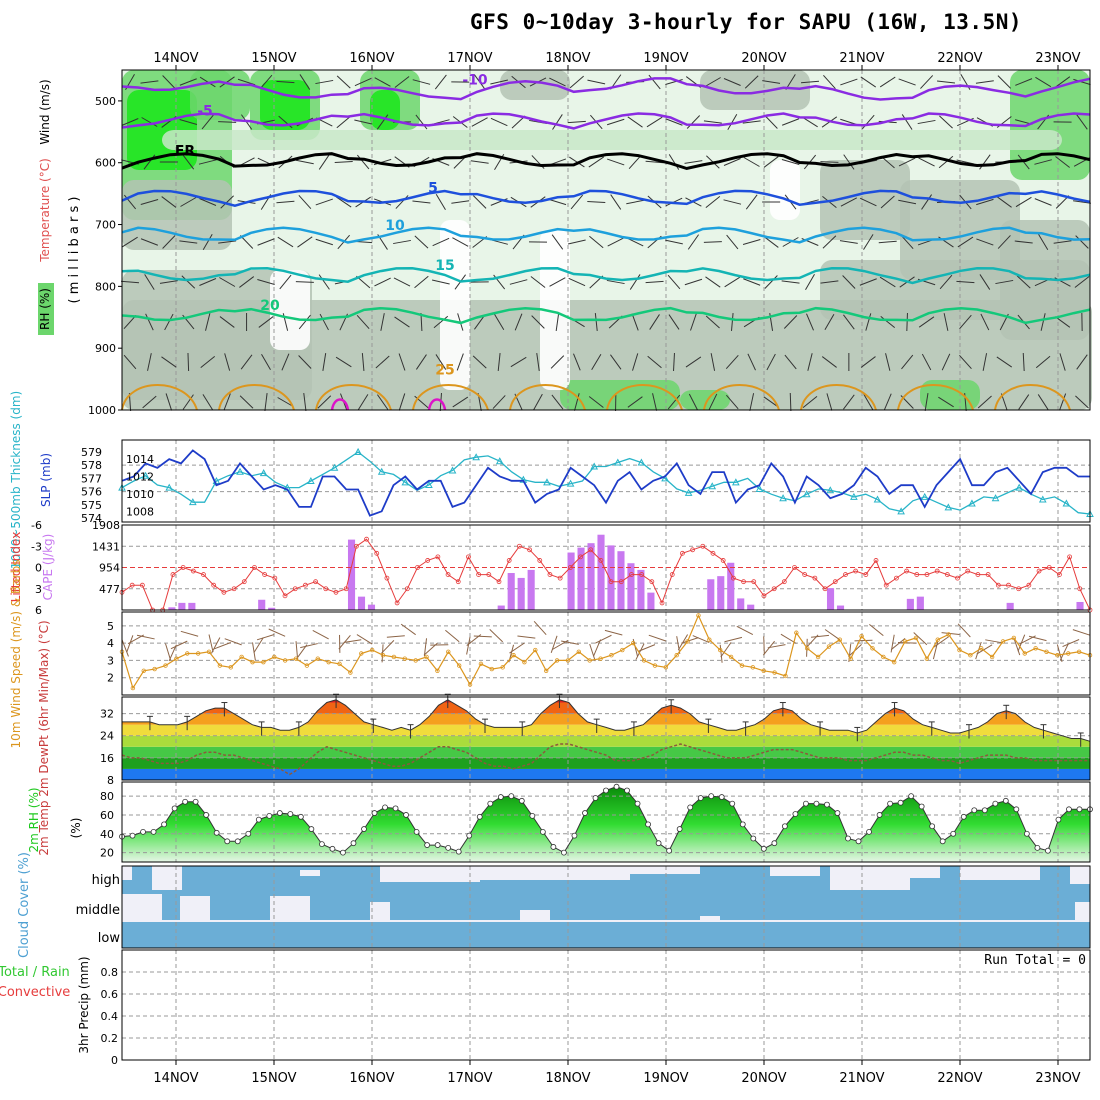  I want to click on y-tick-precip: 0, so click(114, 1060).